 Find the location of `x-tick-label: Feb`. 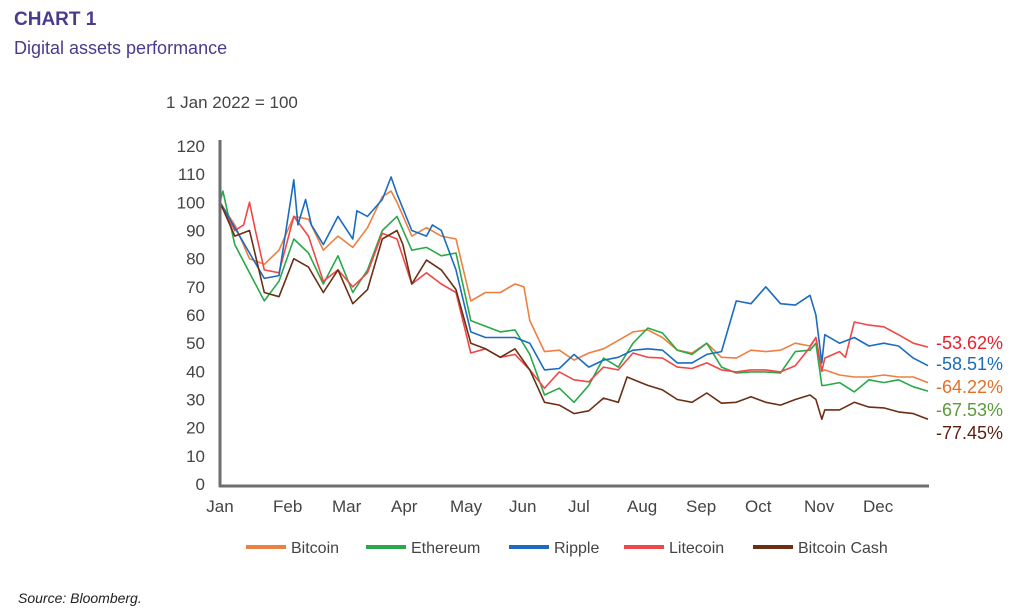

x-tick-label: Feb is located at coordinates (287, 506).